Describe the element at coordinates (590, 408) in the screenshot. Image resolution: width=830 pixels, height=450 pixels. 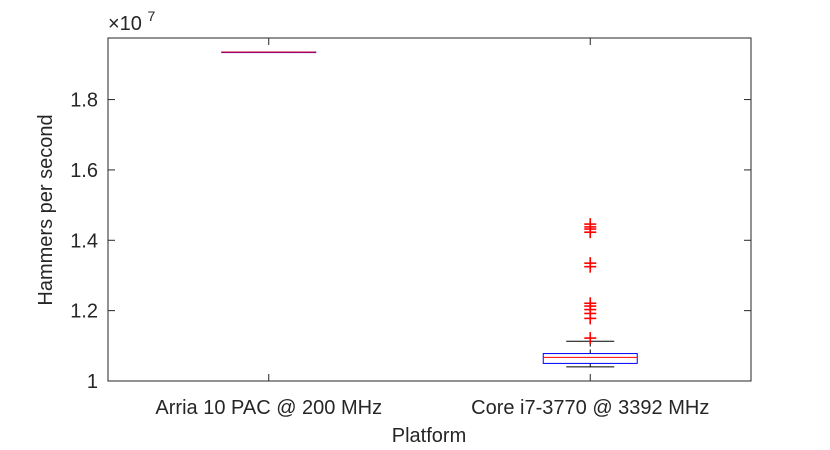
I see `x-tick-label: Core i7-3770 @ 3392 MHz` at that location.